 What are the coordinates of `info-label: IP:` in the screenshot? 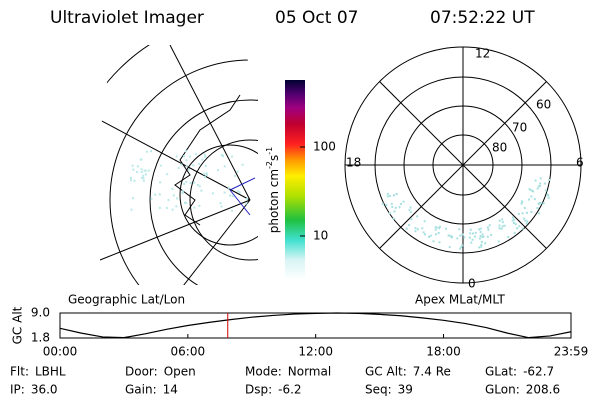 It's located at (17, 390).